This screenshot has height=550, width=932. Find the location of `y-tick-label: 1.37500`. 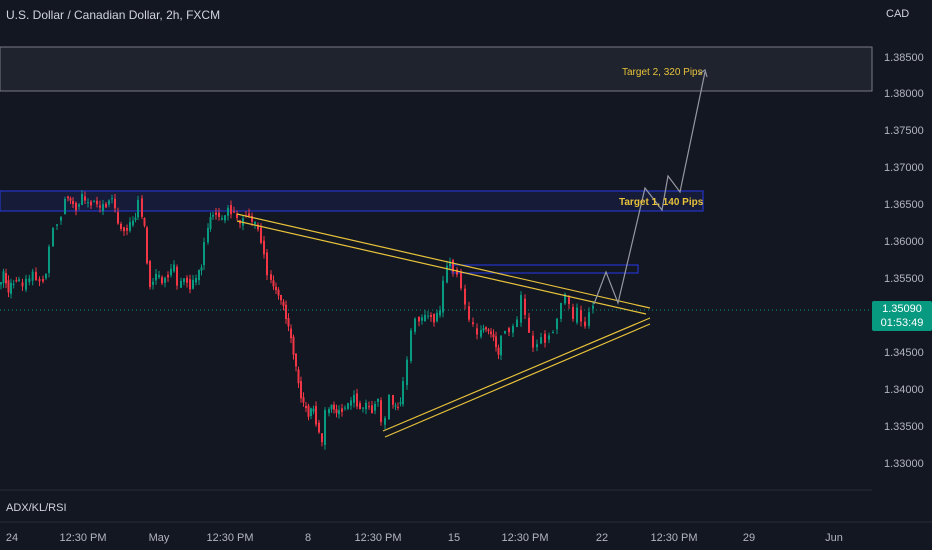

y-tick-label: 1.37500 is located at coordinates (904, 131).